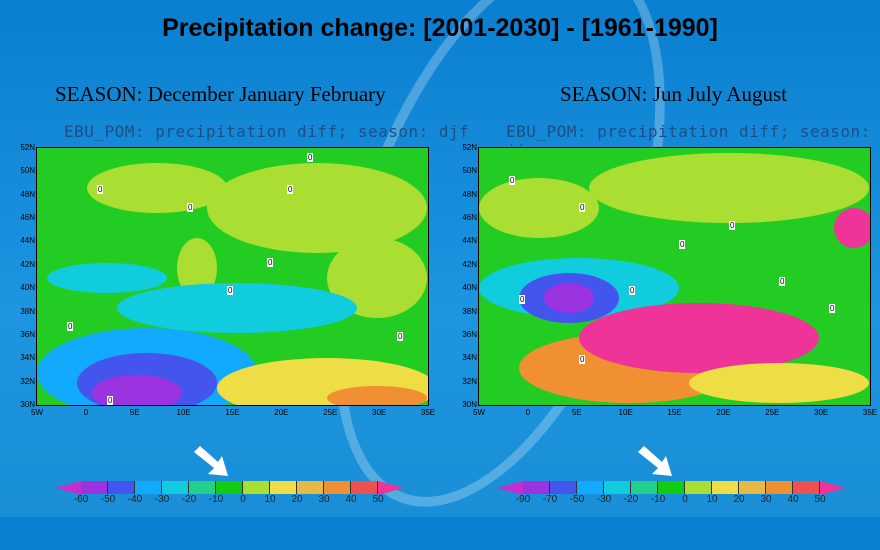 Image resolution: width=880 pixels, height=550 pixels. I want to click on lon-tick: 5W, so click(479, 412).